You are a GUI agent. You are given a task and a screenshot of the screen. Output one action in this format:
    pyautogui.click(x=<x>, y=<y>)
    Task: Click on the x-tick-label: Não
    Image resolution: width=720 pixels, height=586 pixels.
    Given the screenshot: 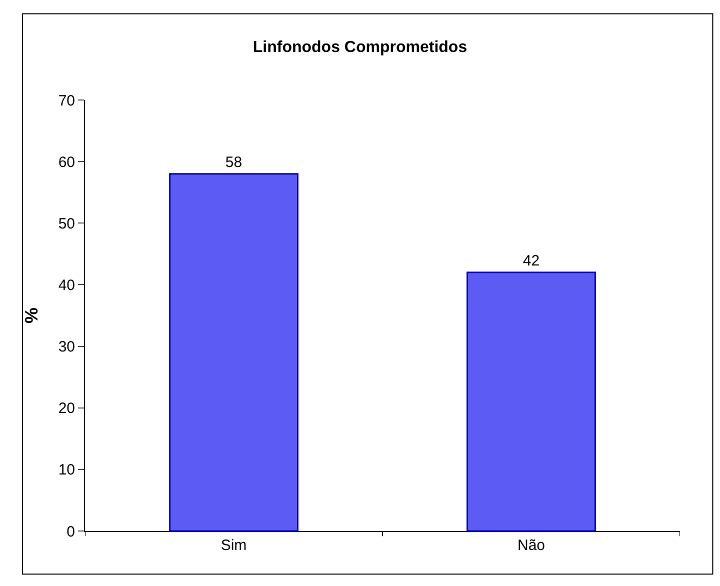 What is the action you would take?
    pyautogui.click(x=531, y=545)
    